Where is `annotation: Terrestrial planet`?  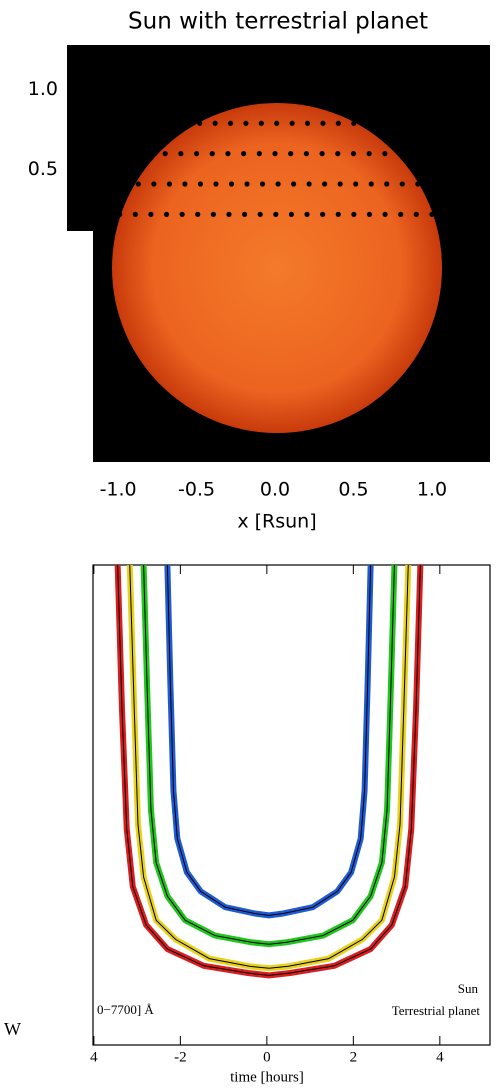
annotation: Terrestrial planet is located at coordinates (436, 1010).